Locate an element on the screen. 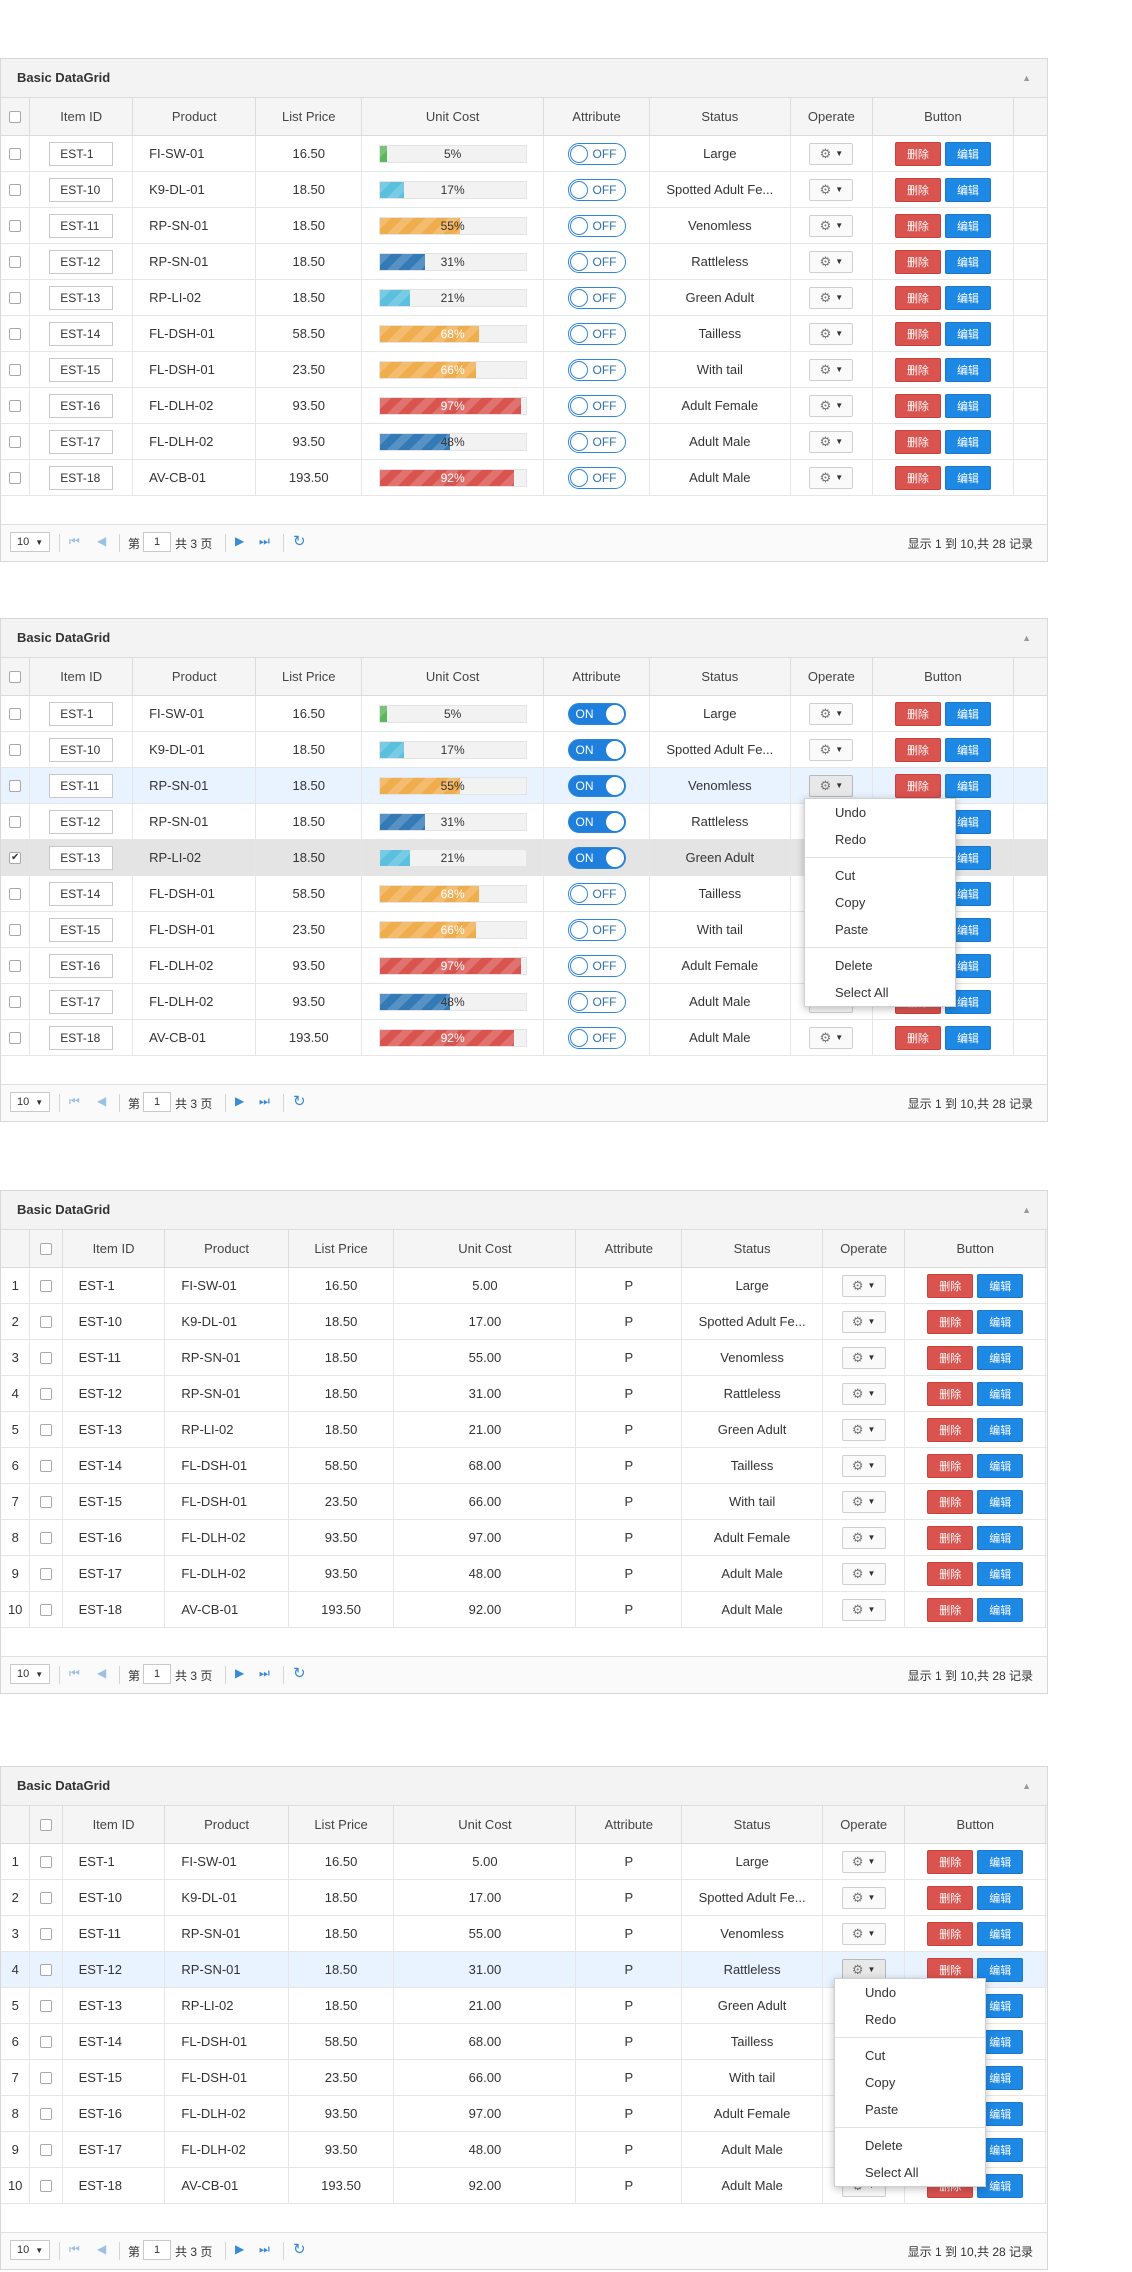 This screenshot has height=2272, width=1132. item-id-input: EST-1 is located at coordinates (81, 153).